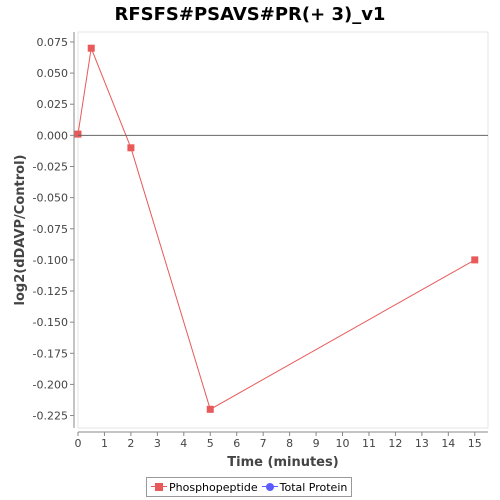 Image resolution: width=500 pixels, height=500 pixels. I want to click on x-axis-label: Time (minutes), so click(282, 462).